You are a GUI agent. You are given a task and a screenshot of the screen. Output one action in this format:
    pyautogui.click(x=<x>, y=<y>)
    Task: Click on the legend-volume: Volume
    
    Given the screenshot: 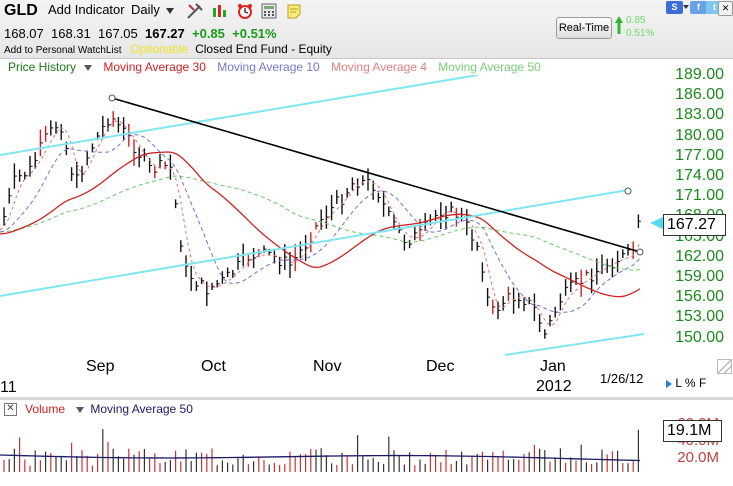 What is the action you would take?
    pyautogui.click(x=45, y=409)
    